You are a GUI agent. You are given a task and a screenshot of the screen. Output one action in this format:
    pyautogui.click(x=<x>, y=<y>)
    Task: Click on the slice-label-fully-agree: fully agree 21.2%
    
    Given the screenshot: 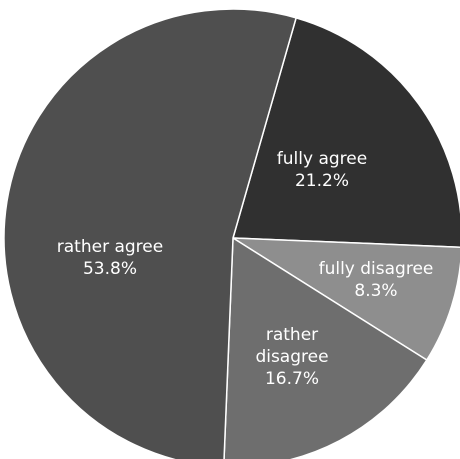 What is the action you would take?
    pyautogui.click(x=322, y=170)
    